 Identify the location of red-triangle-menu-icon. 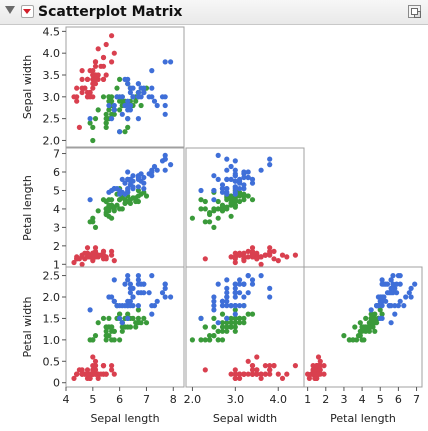
(27, 11).